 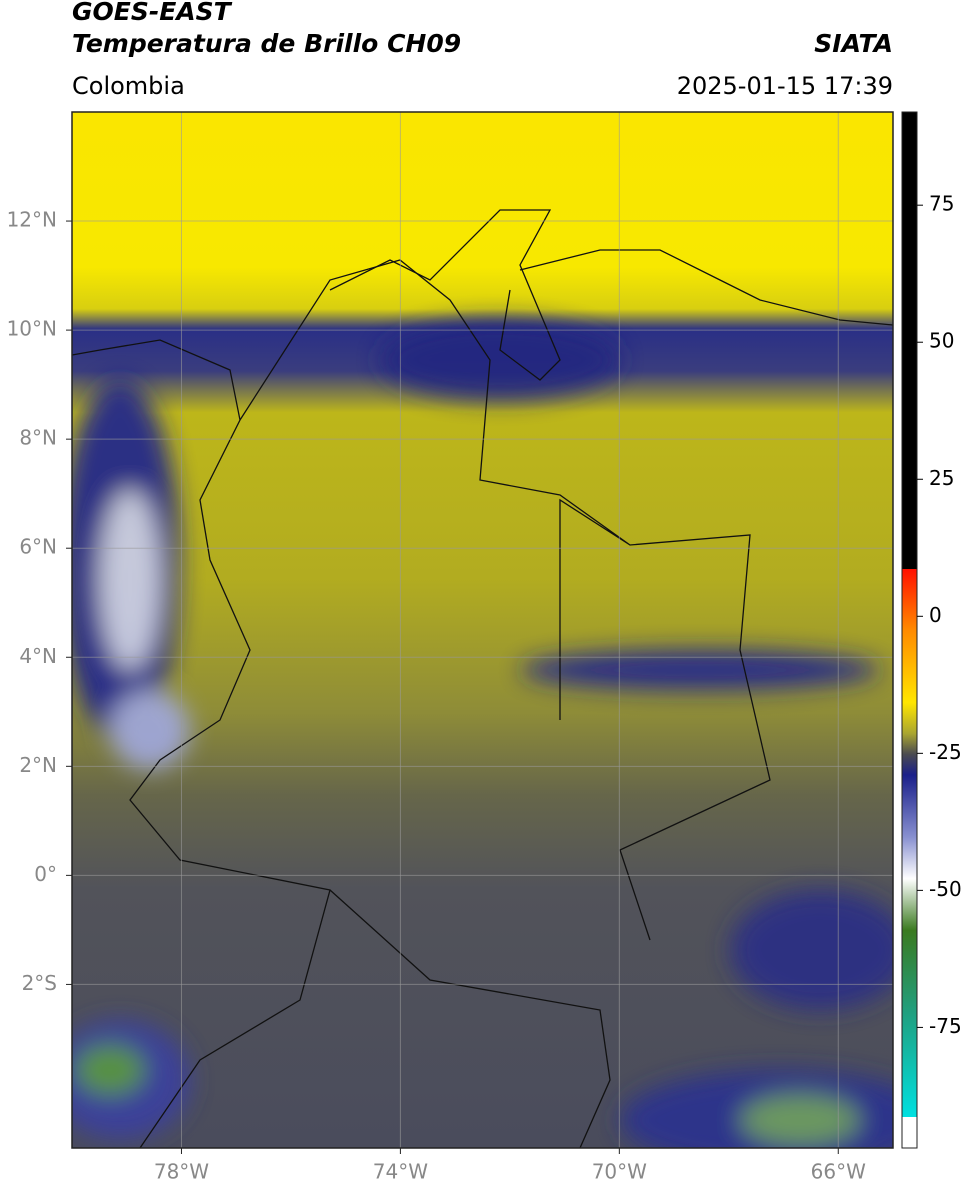 I want to click on source: SIATA, so click(x=853, y=43).